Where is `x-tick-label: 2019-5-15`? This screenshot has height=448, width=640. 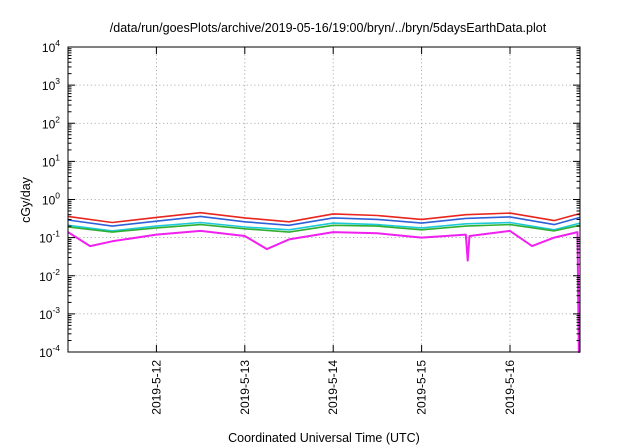 x-tick-label: 2019-5-15 is located at coordinates (422, 387).